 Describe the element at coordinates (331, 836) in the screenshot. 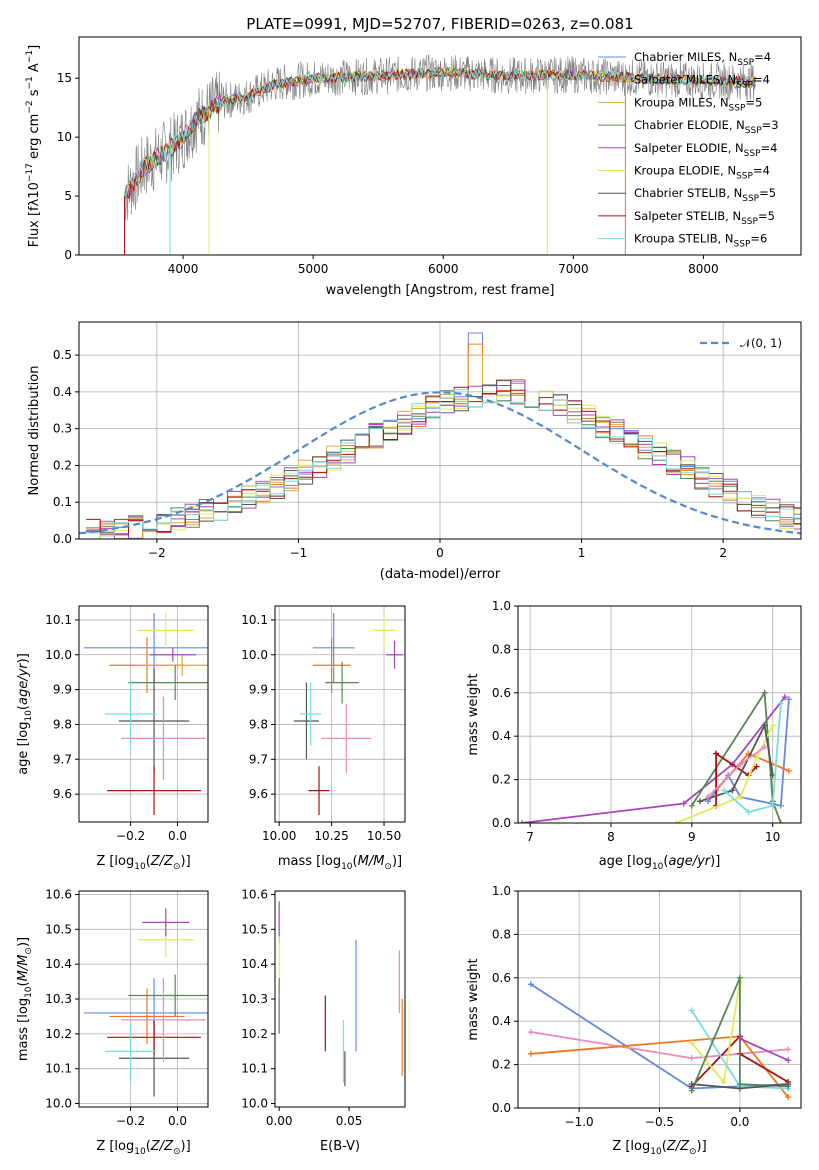

I see `x-tick-label: 10.25` at that location.